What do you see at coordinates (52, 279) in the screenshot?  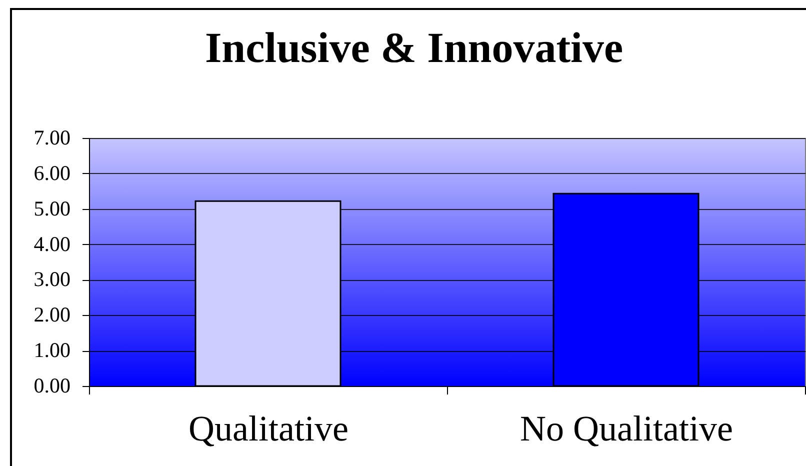 I see `y-tick-label: 3.00` at bounding box center [52, 279].